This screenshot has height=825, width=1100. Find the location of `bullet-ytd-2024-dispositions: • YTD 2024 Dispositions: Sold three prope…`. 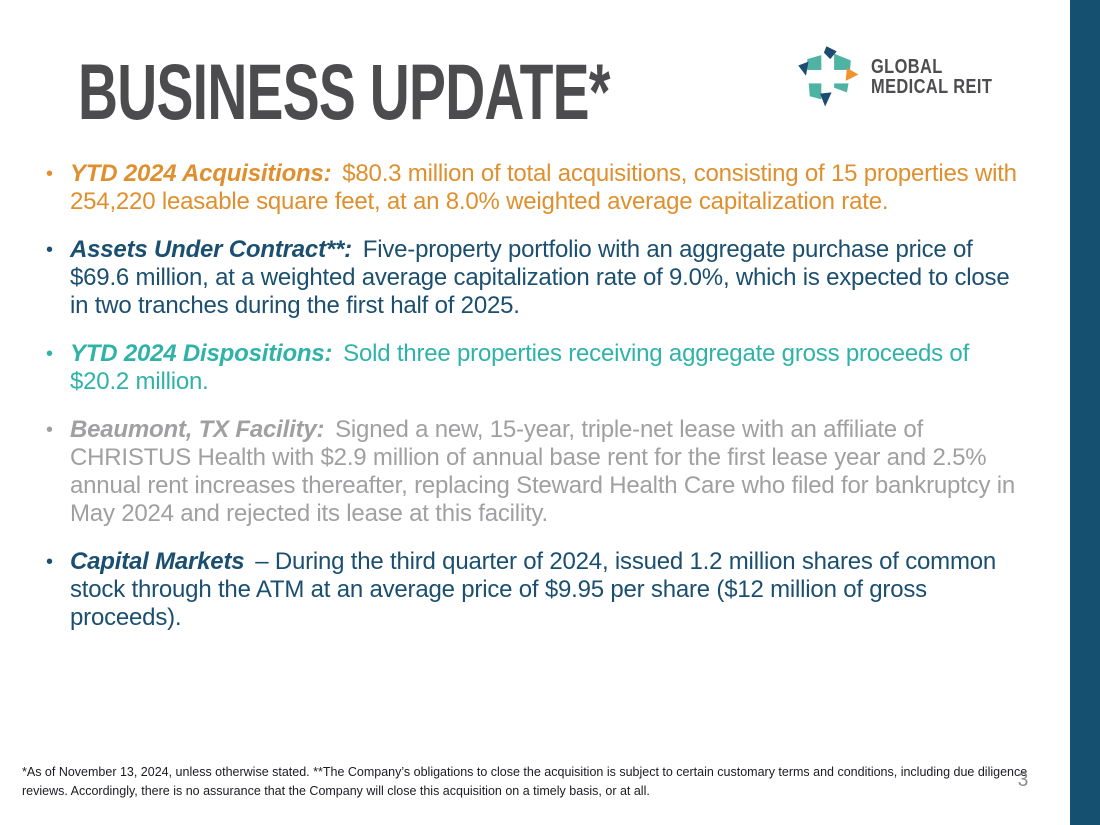

bullet-ytd-2024-dispositions: • YTD 2024 Dispositions: Sold three prope… is located at coordinates (535, 368).